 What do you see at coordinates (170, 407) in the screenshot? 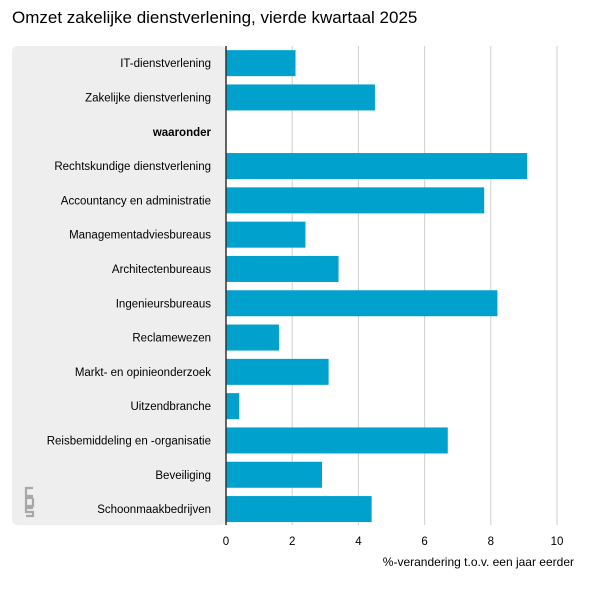
I see `category-label: Uitzendbranche` at bounding box center [170, 407].